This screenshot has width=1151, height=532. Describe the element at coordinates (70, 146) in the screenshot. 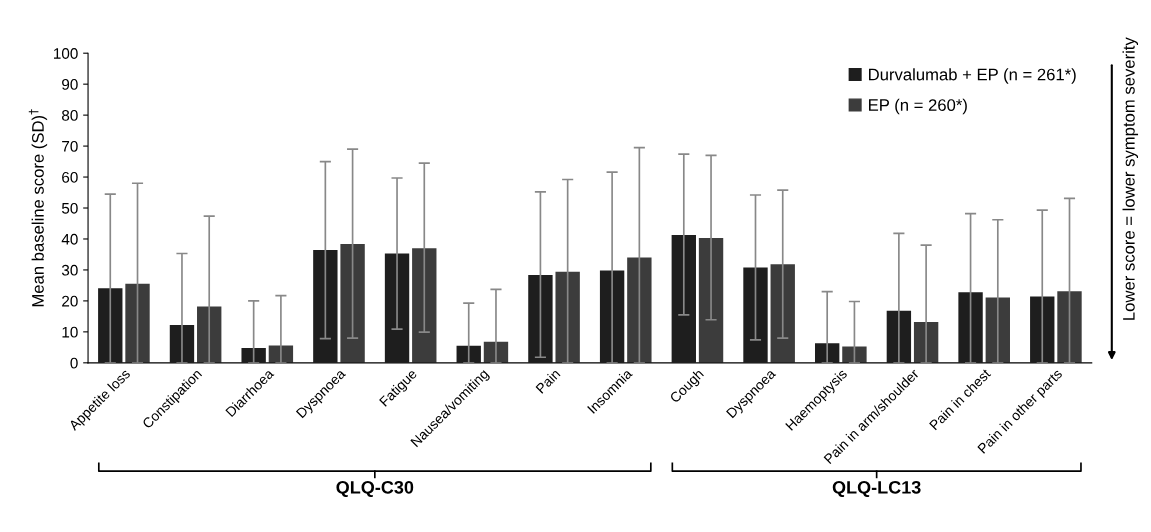

I see `y-tick-label: 70` at that location.